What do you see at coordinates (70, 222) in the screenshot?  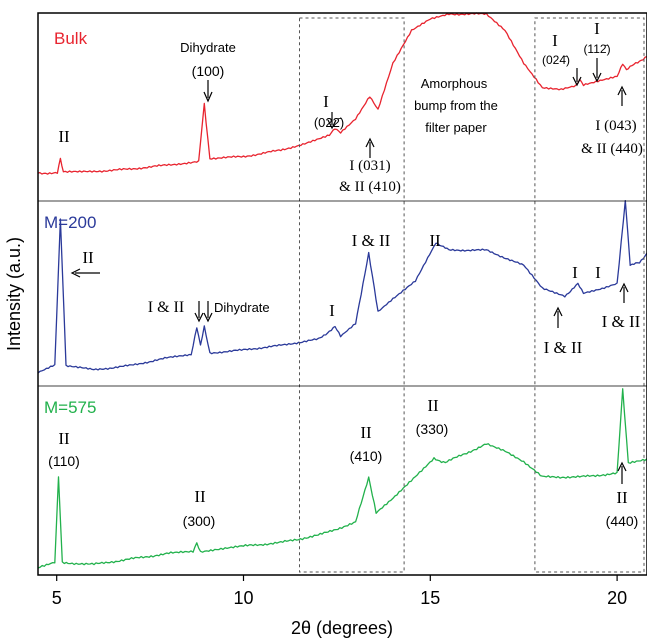 I see `panel-title-m200: M=200` at bounding box center [70, 222].